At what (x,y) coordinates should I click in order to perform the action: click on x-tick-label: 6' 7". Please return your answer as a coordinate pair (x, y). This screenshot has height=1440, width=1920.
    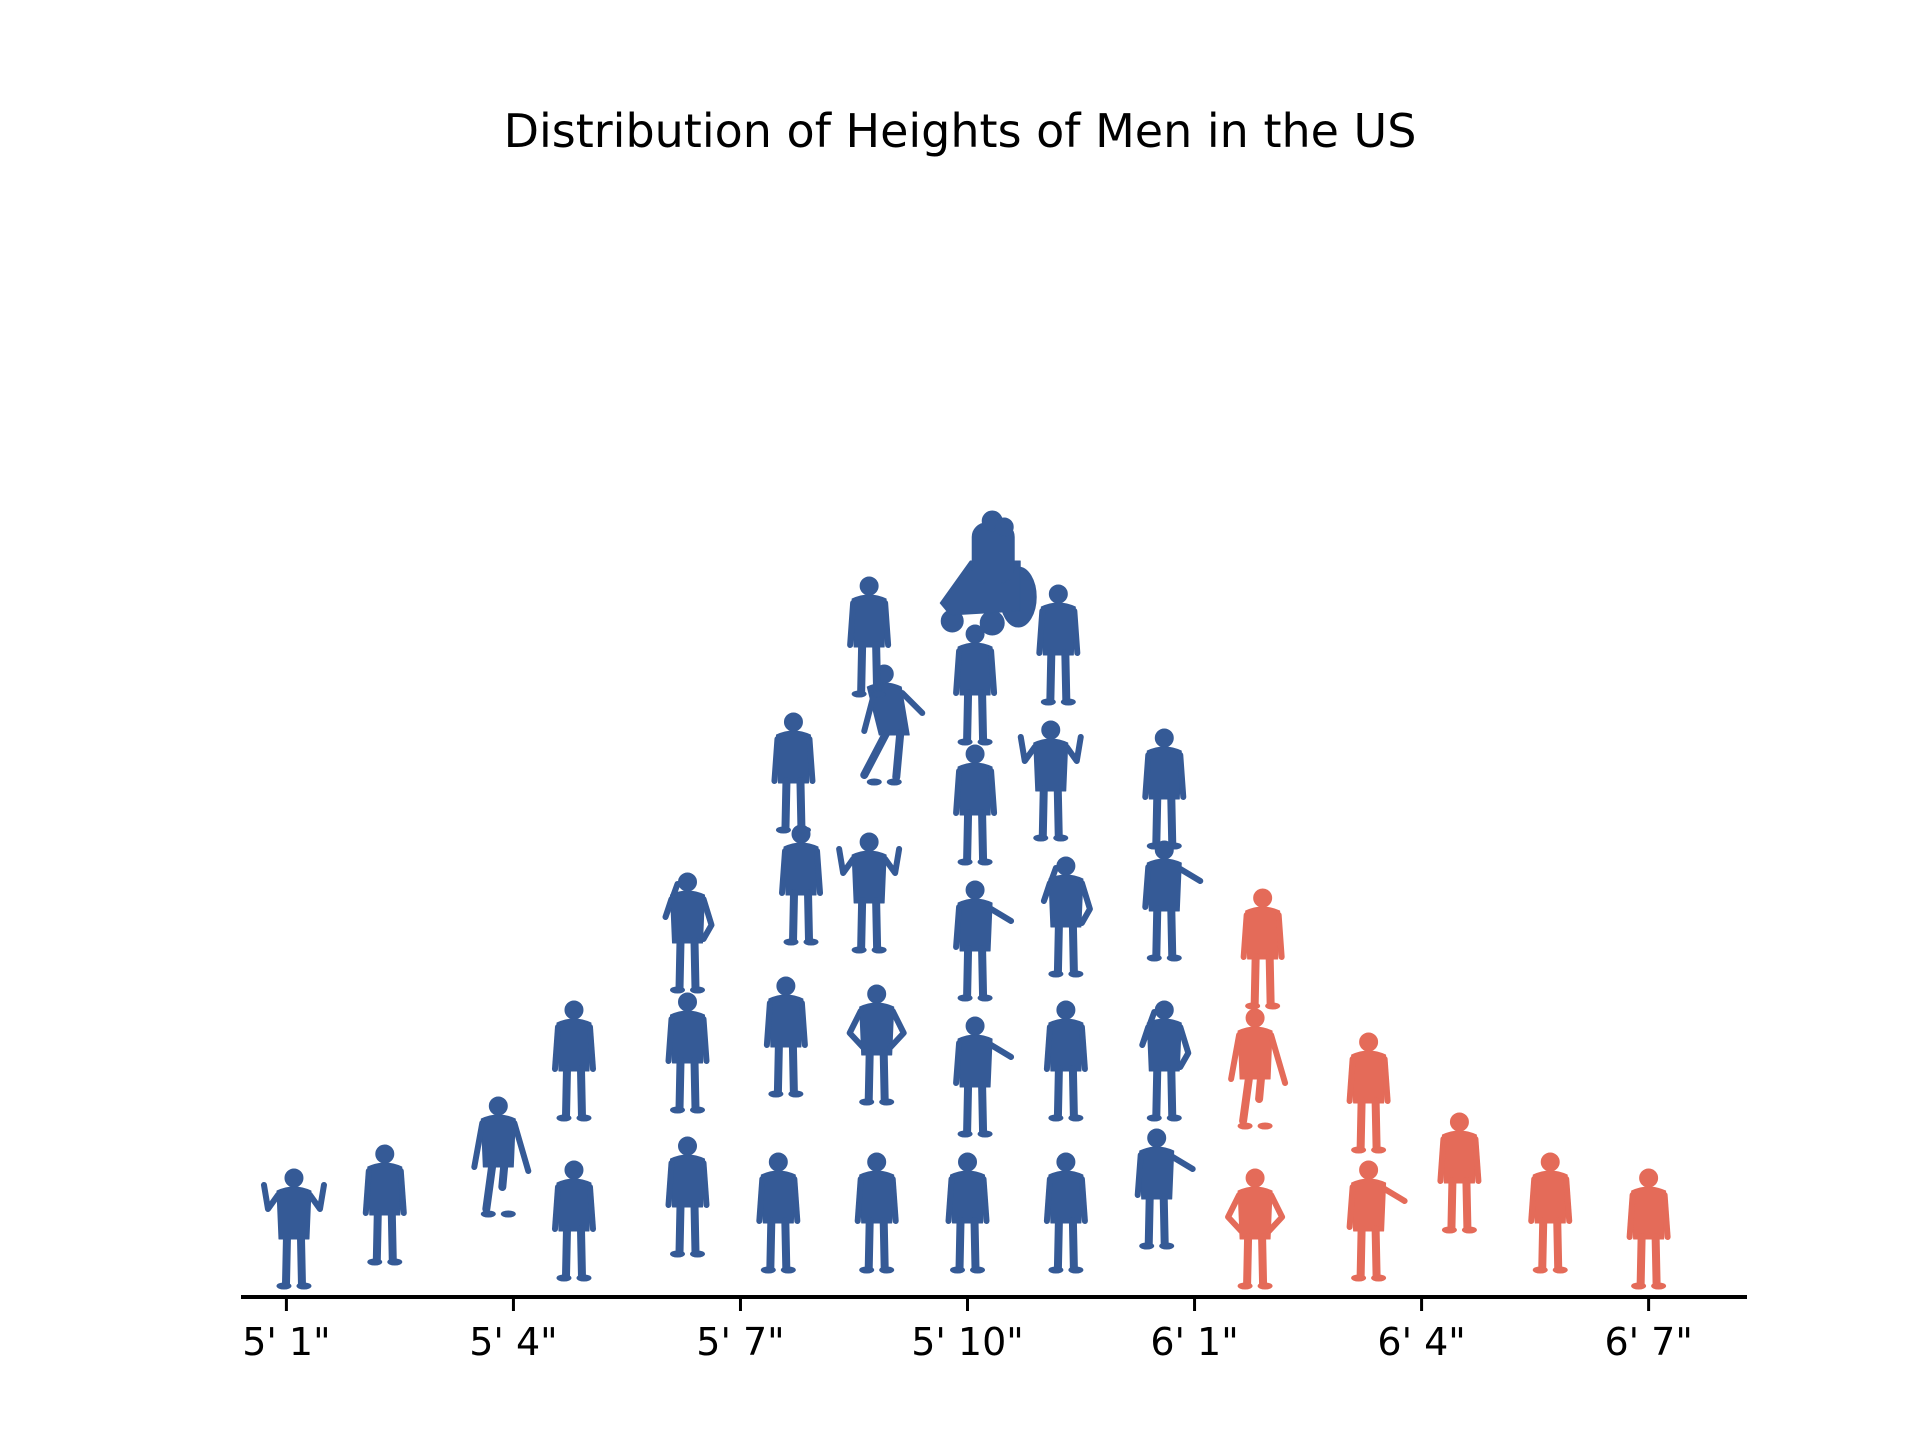
    Looking at the image, I should click on (1648, 1342).